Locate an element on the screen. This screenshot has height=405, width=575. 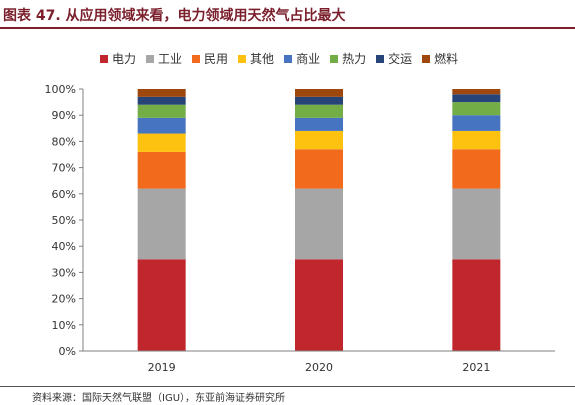
y-tick-label: 10% is located at coordinates (64, 325).